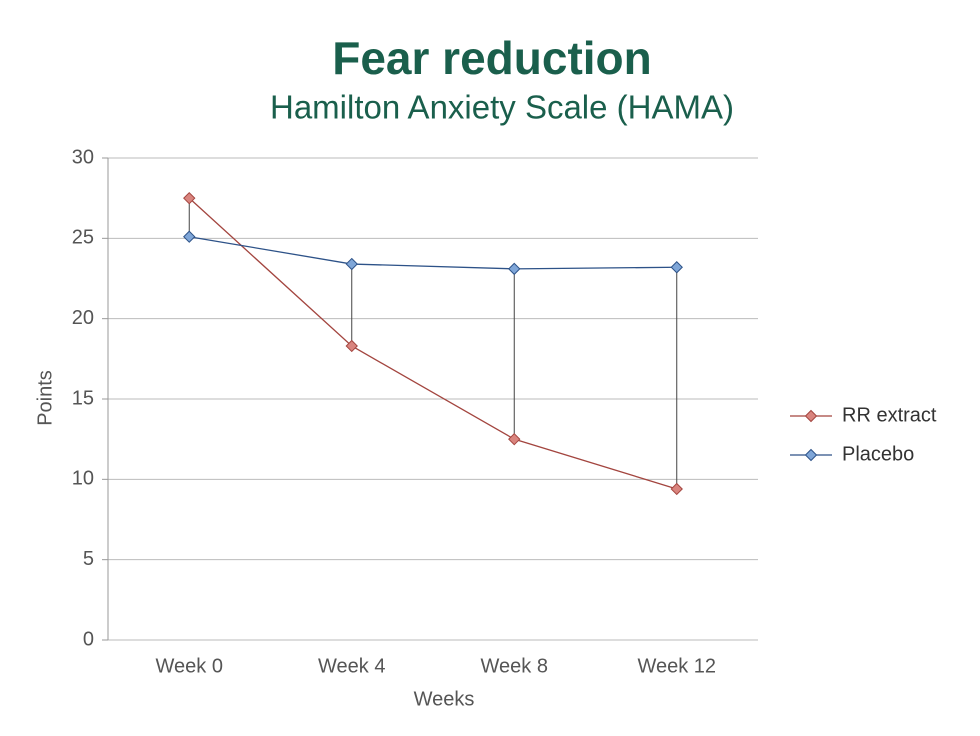 This screenshot has width=980, height=736. I want to click on x-axis-label: Weeks, so click(444, 699).